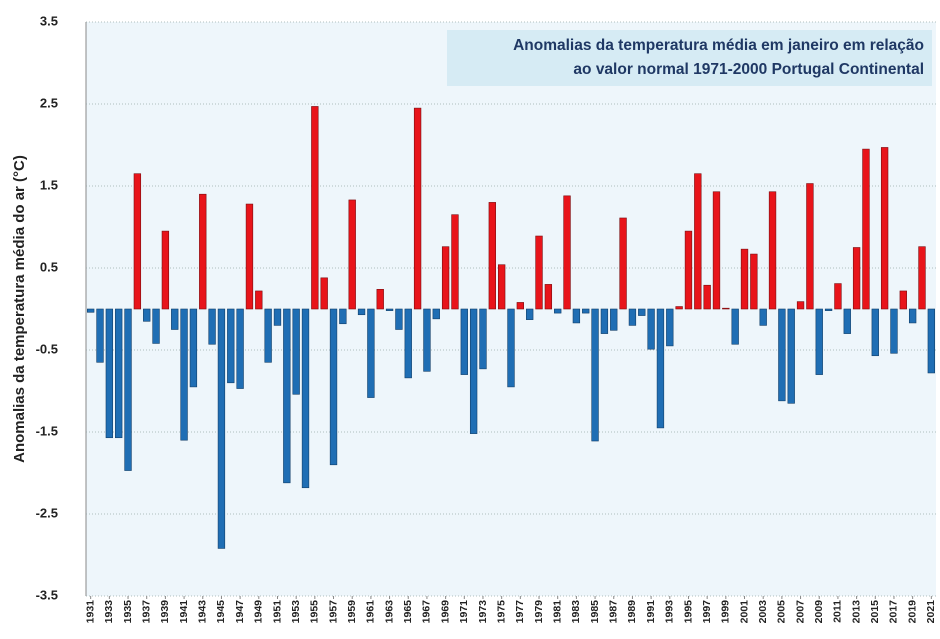 The width and height of the screenshot is (940, 639). Describe the element at coordinates (689, 58) in the screenshot. I see `title-box` at that location.